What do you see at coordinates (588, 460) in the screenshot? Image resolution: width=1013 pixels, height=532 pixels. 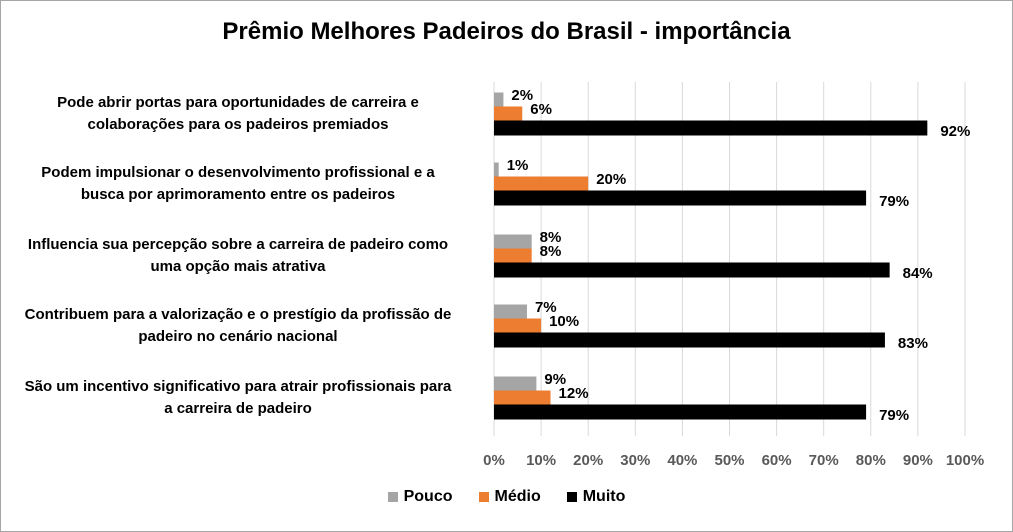 I see `x-tick-label: 20%` at bounding box center [588, 460].